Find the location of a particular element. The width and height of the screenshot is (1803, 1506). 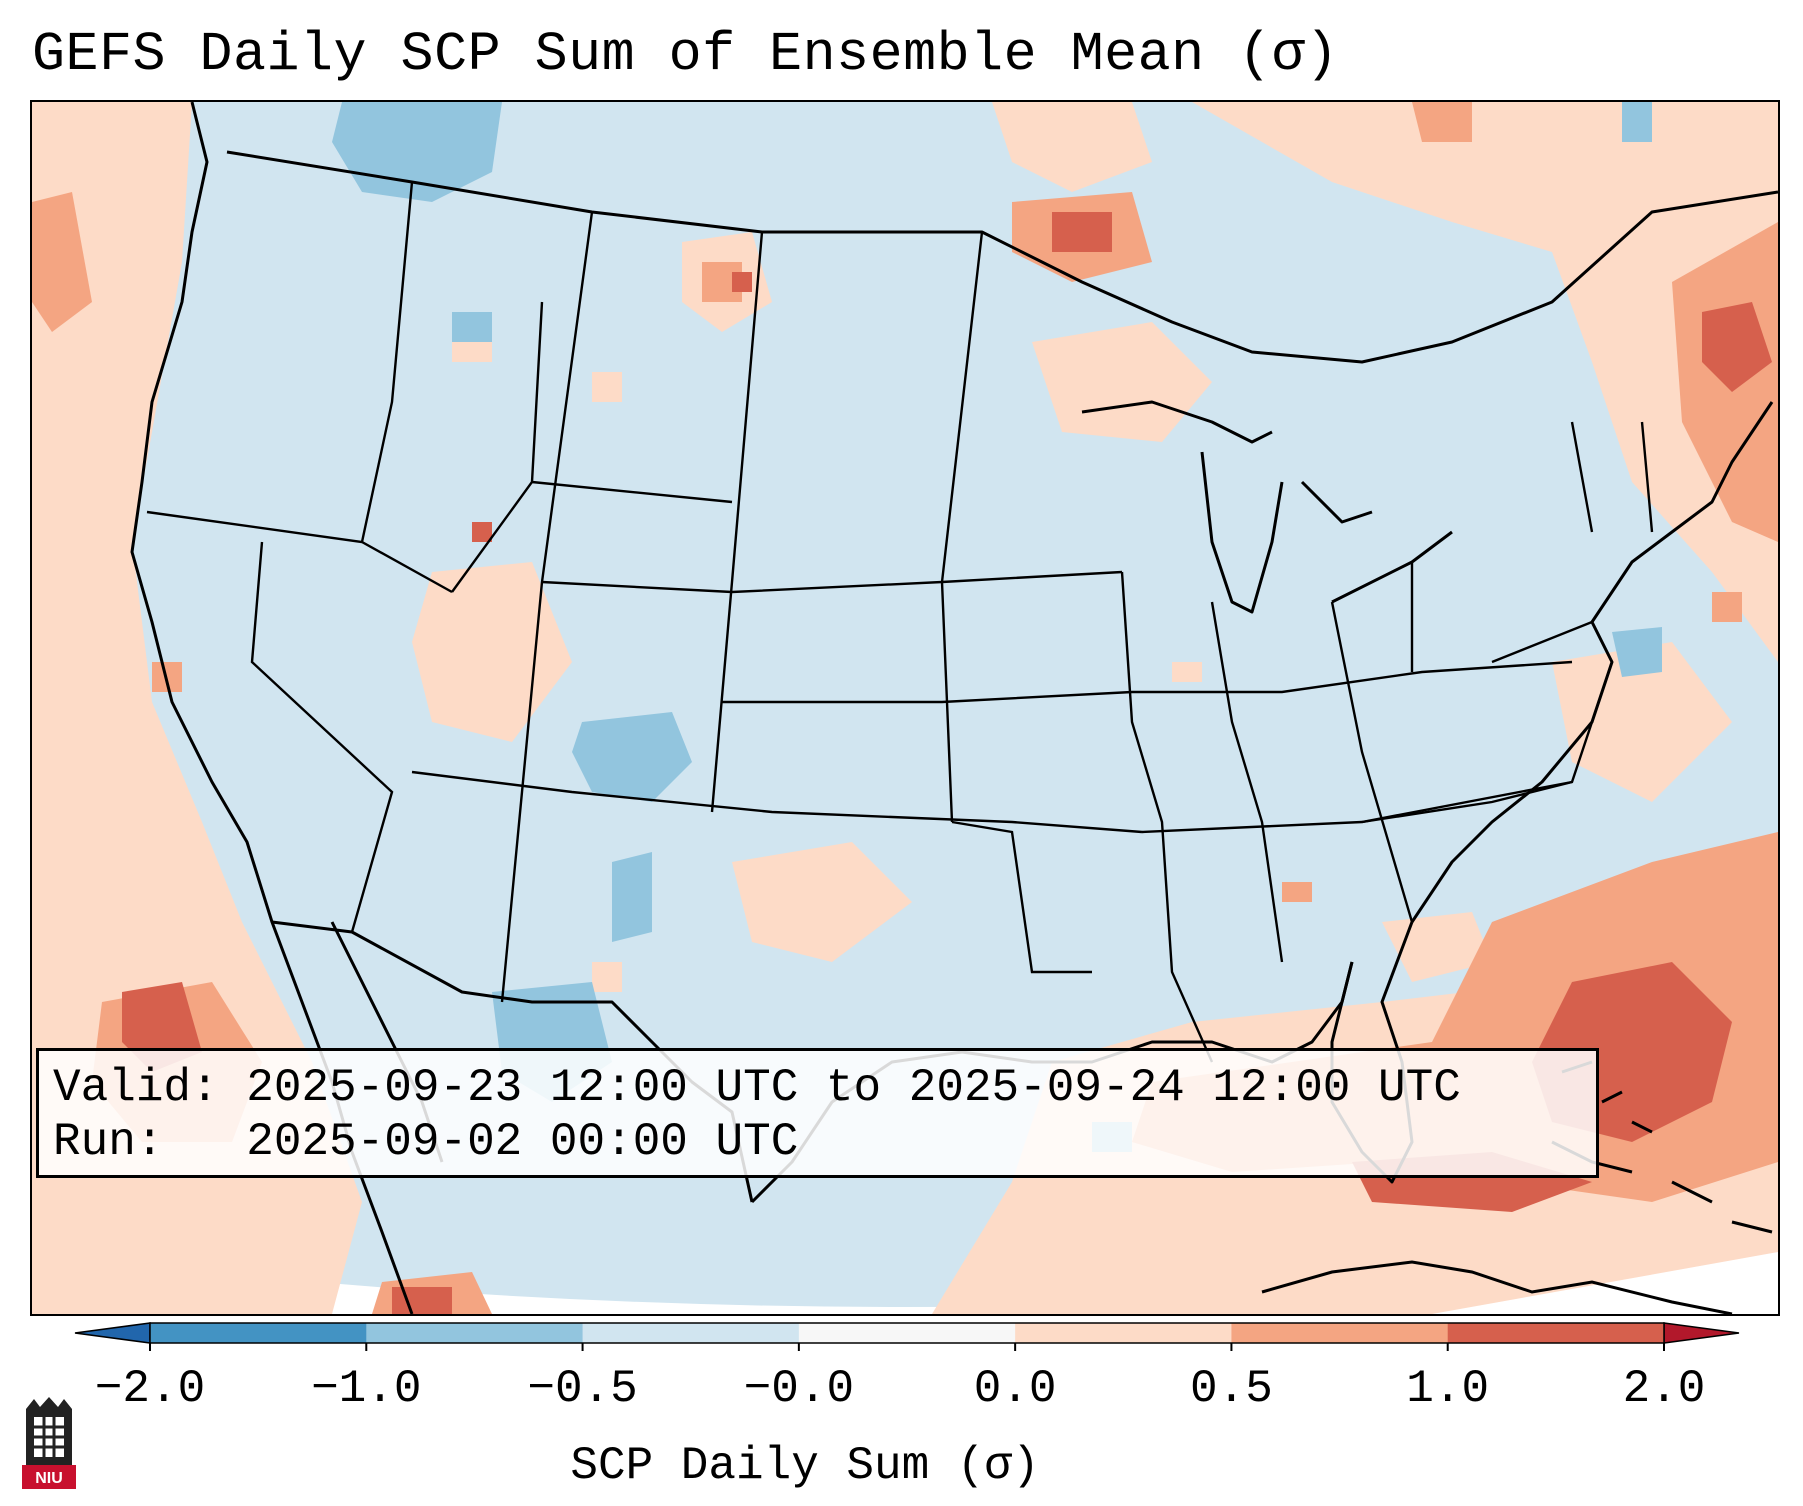

colorbar-bins is located at coordinates (907, 1333).